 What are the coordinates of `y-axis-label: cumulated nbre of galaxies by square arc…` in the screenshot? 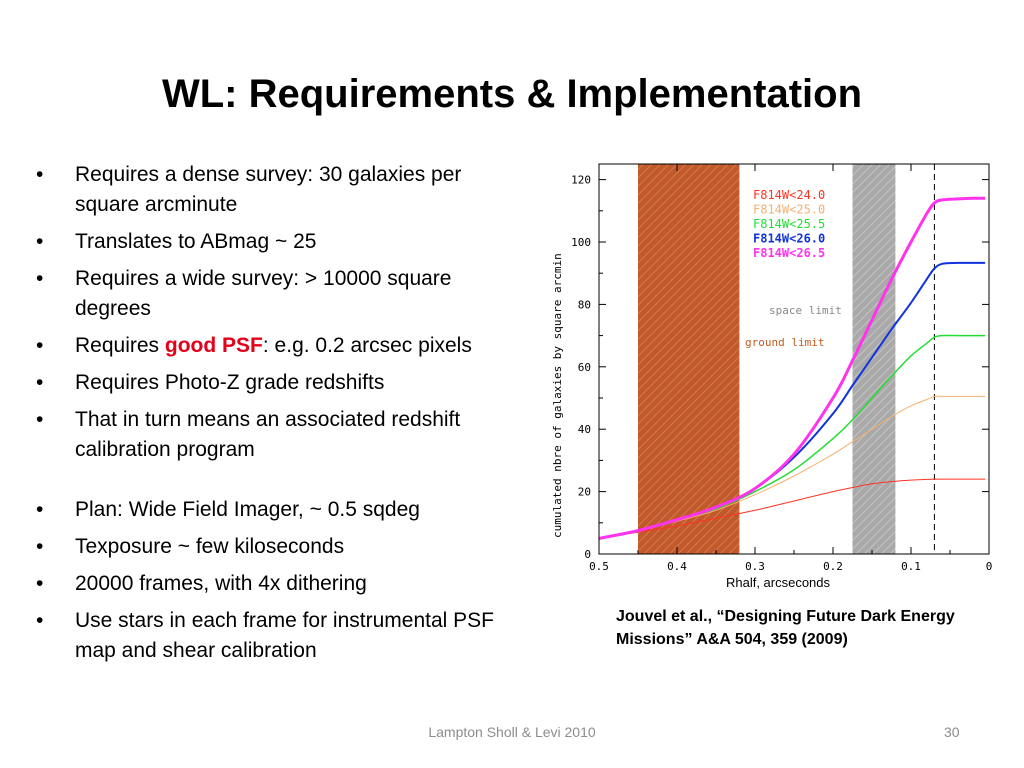 It's located at (557, 395).